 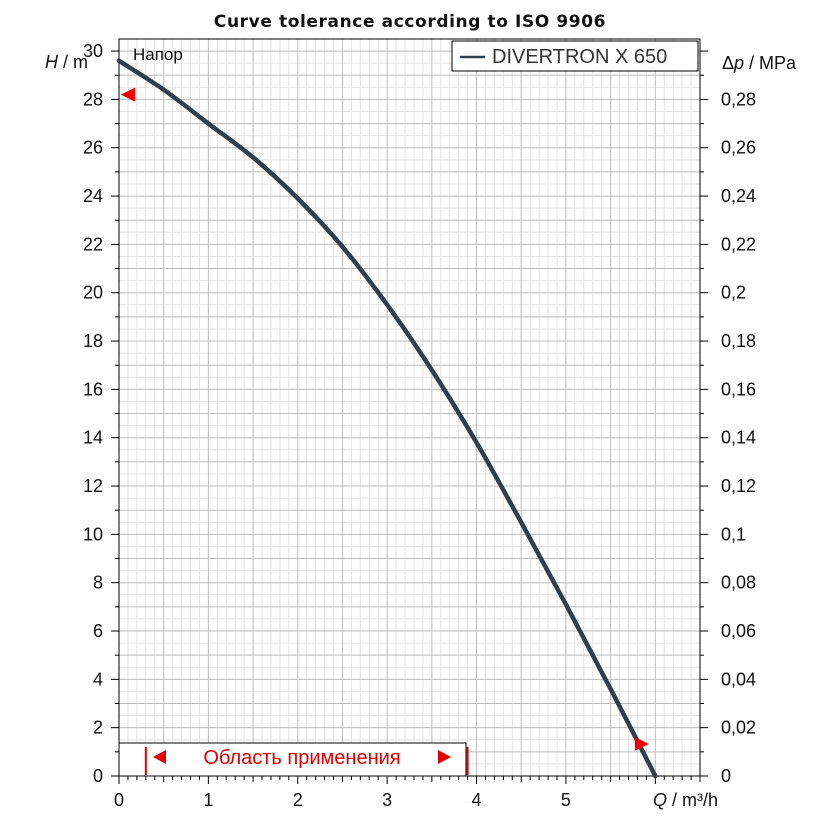 I want to click on y-tick-label: 10, so click(x=93, y=534).